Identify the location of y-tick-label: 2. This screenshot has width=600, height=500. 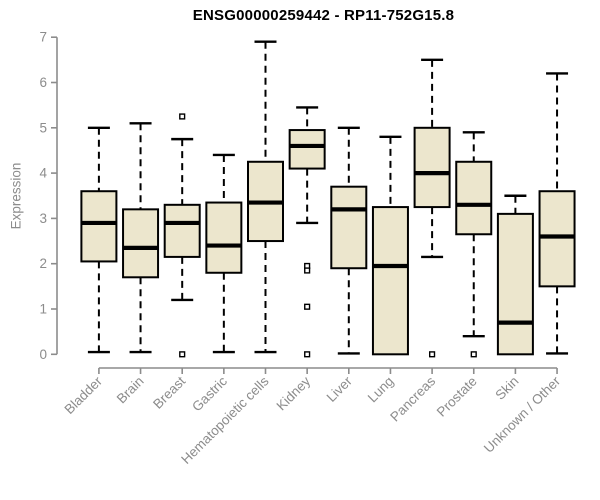
(43, 263).